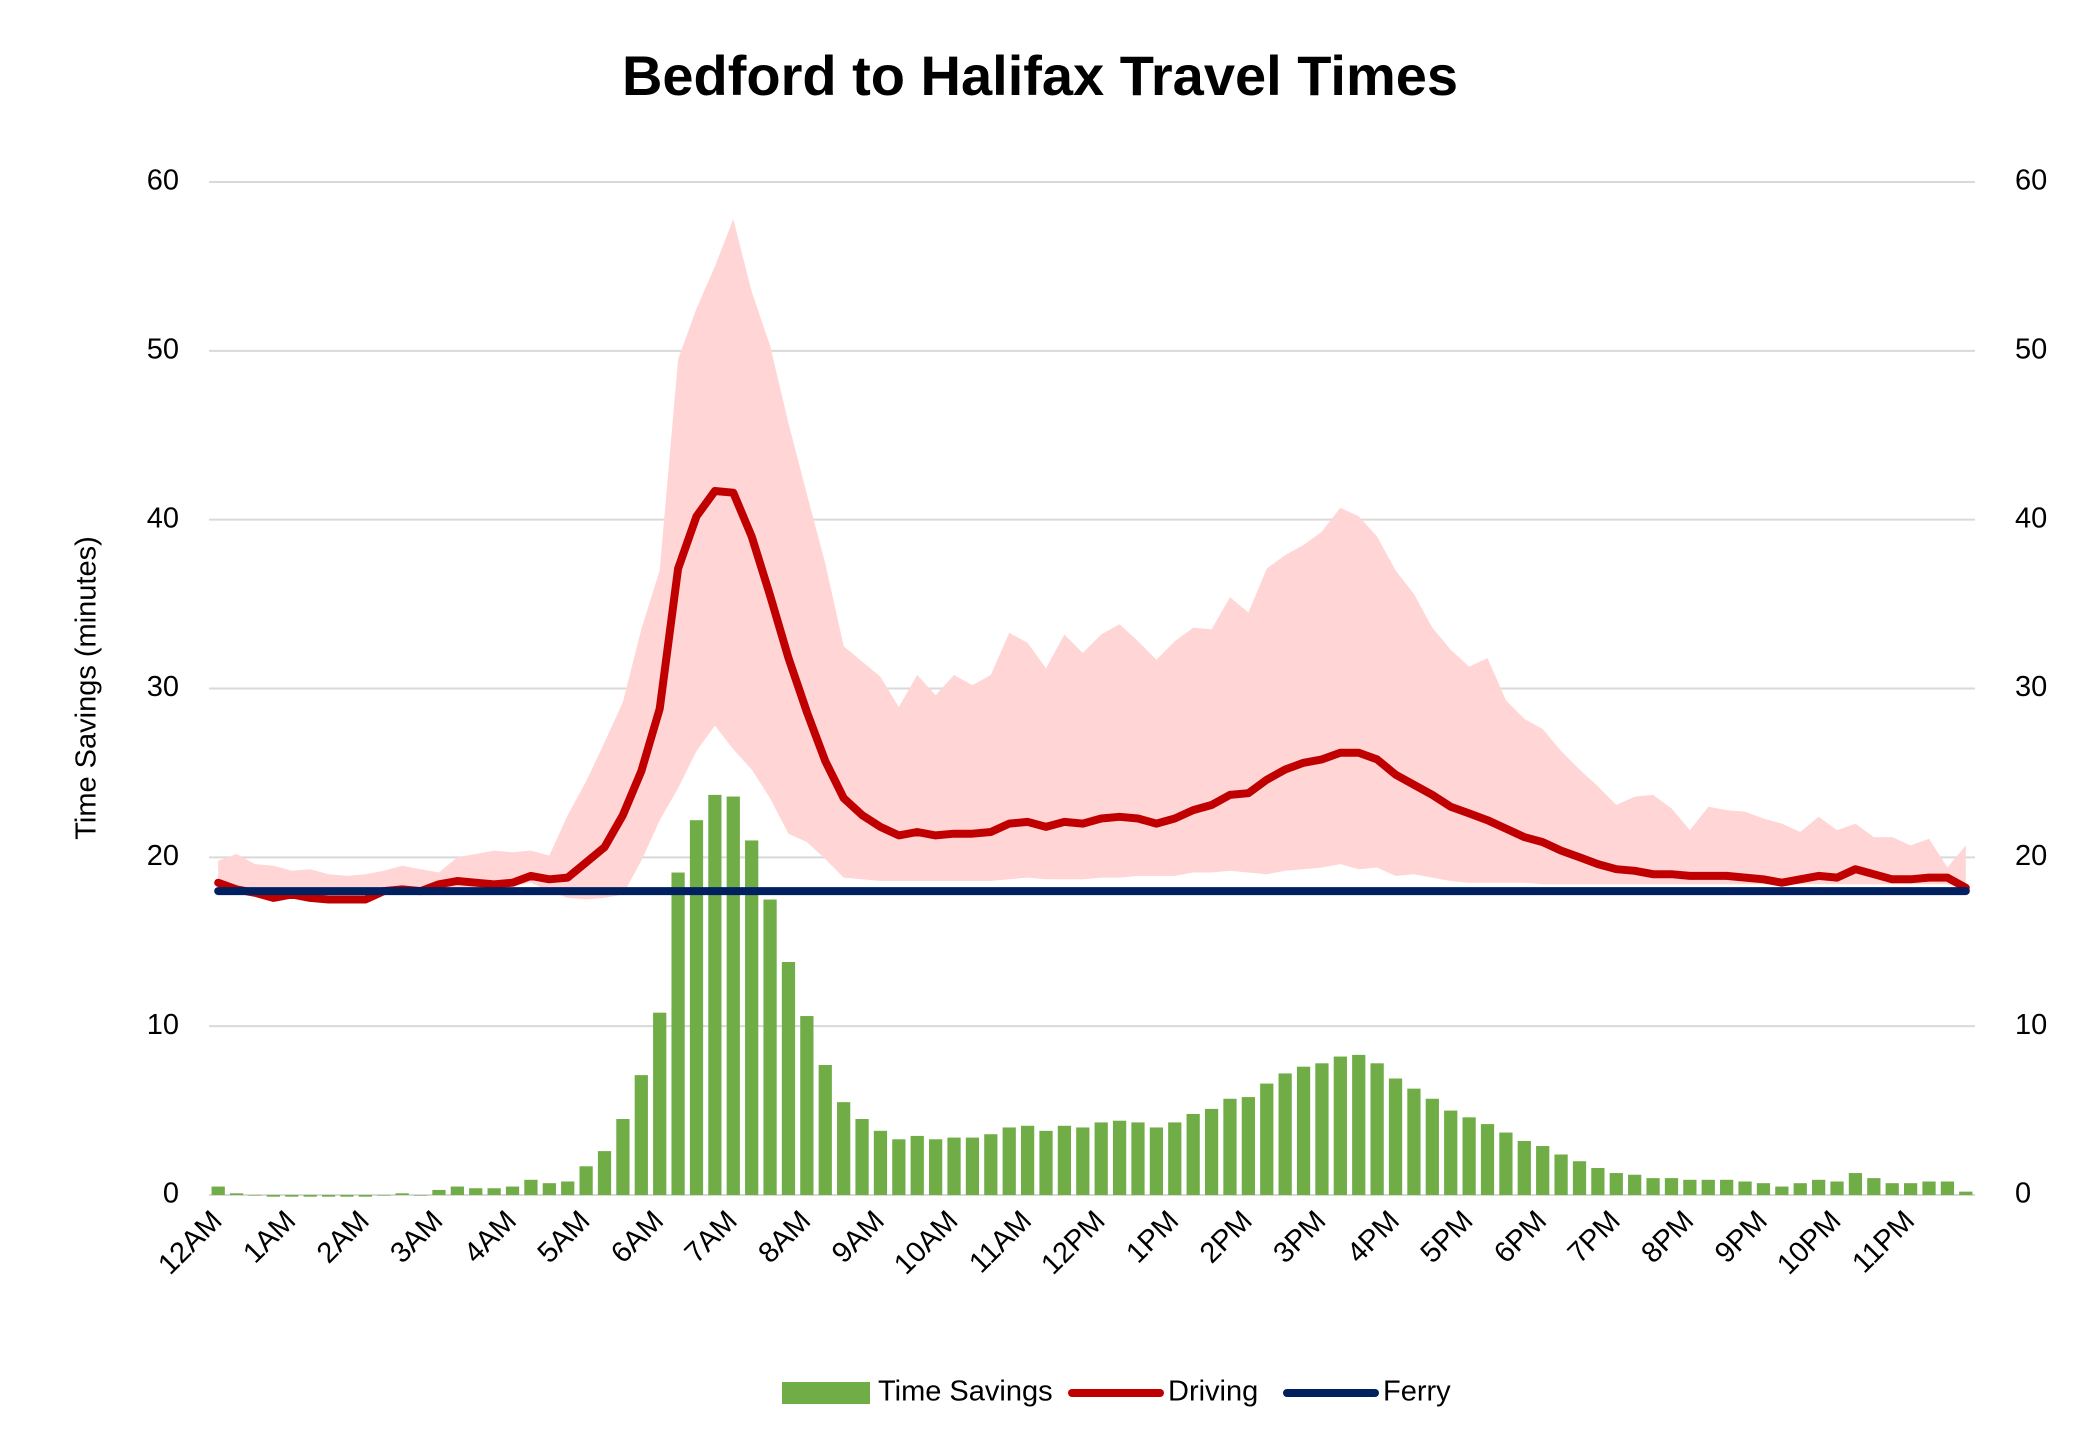 The height and width of the screenshot is (1453, 2076). What do you see at coordinates (2031, 687) in the screenshot?
I see `y2-tick-label: 30` at bounding box center [2031, 687].